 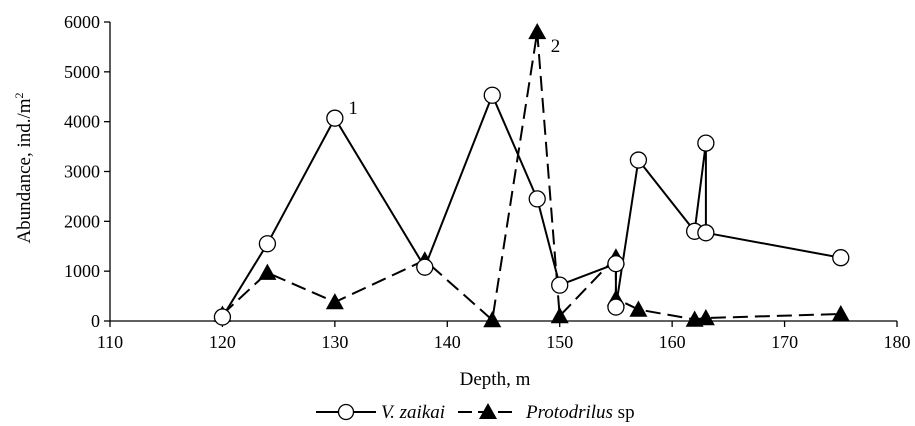 I want to click on annotations: 12, so click(x=454, y=77).